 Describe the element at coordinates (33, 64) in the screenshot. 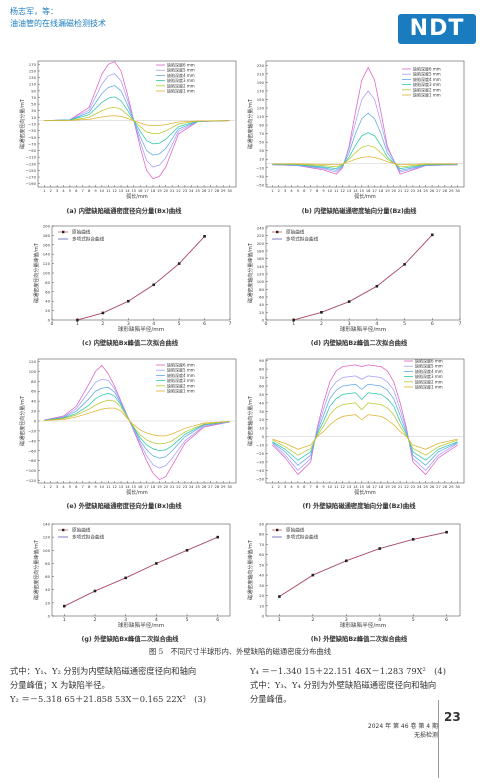

I see `y-tick-label: 170` at that location.